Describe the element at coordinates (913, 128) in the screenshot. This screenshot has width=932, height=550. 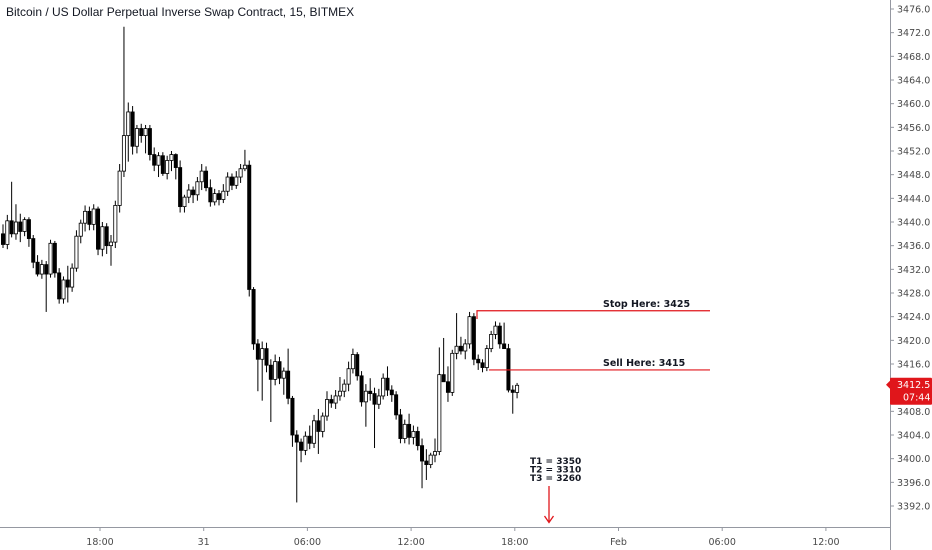
I see `price-tick-label: 3456.0` at that location.